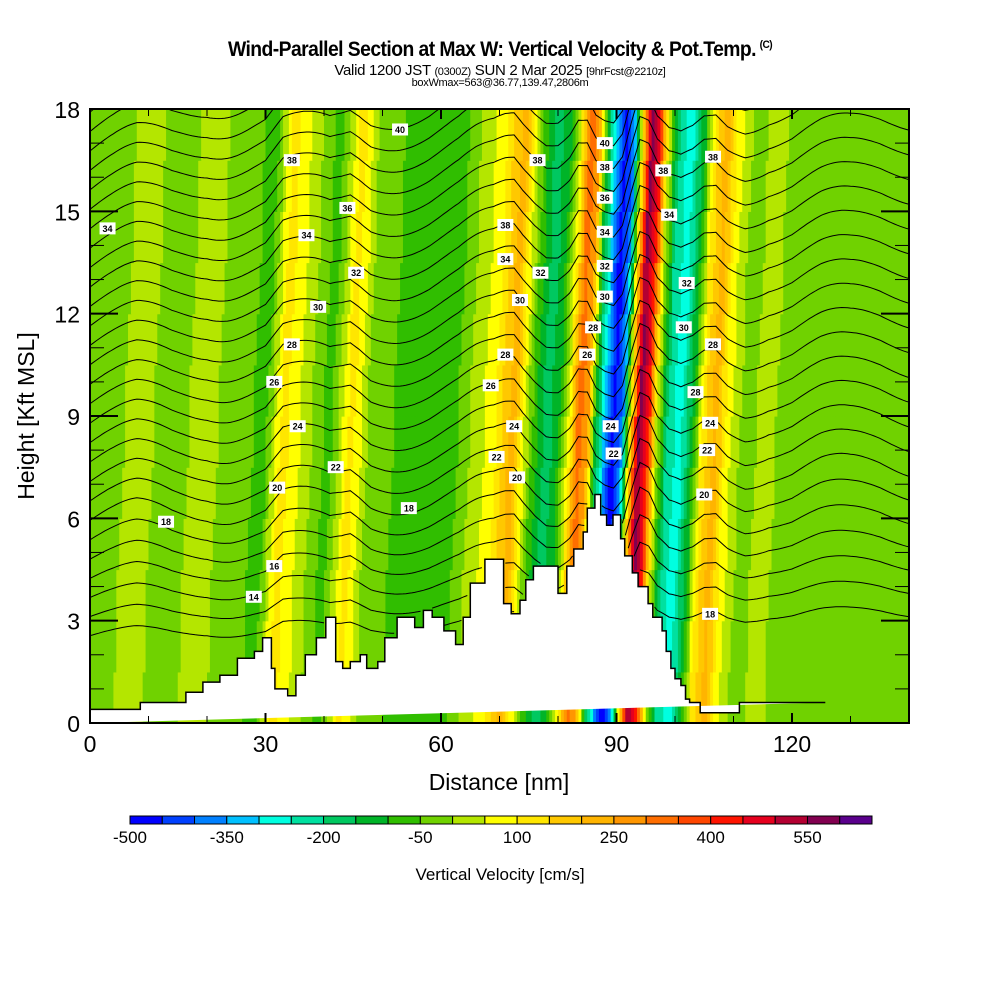  What do you see at coordinates (713, 344) in the screenshot?
I see `contour-label: 28` at bounding box center [713, 344].